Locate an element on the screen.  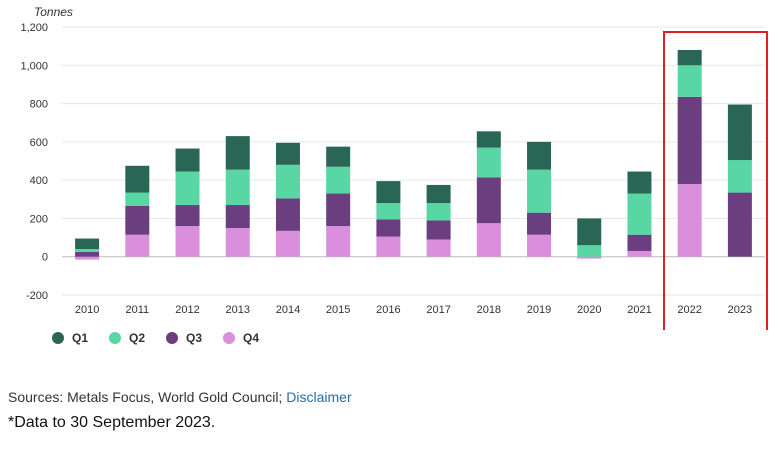
legend-label: Q4 is located at coordinates (251, 338).